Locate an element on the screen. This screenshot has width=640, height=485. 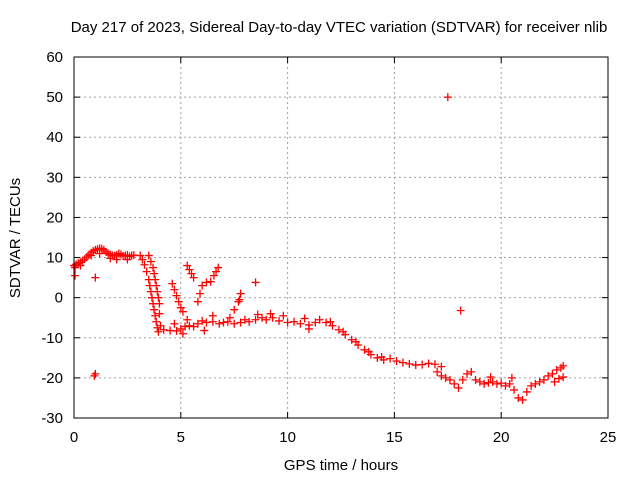
y-tick-label: 50 is located at coordinates (54, 97).